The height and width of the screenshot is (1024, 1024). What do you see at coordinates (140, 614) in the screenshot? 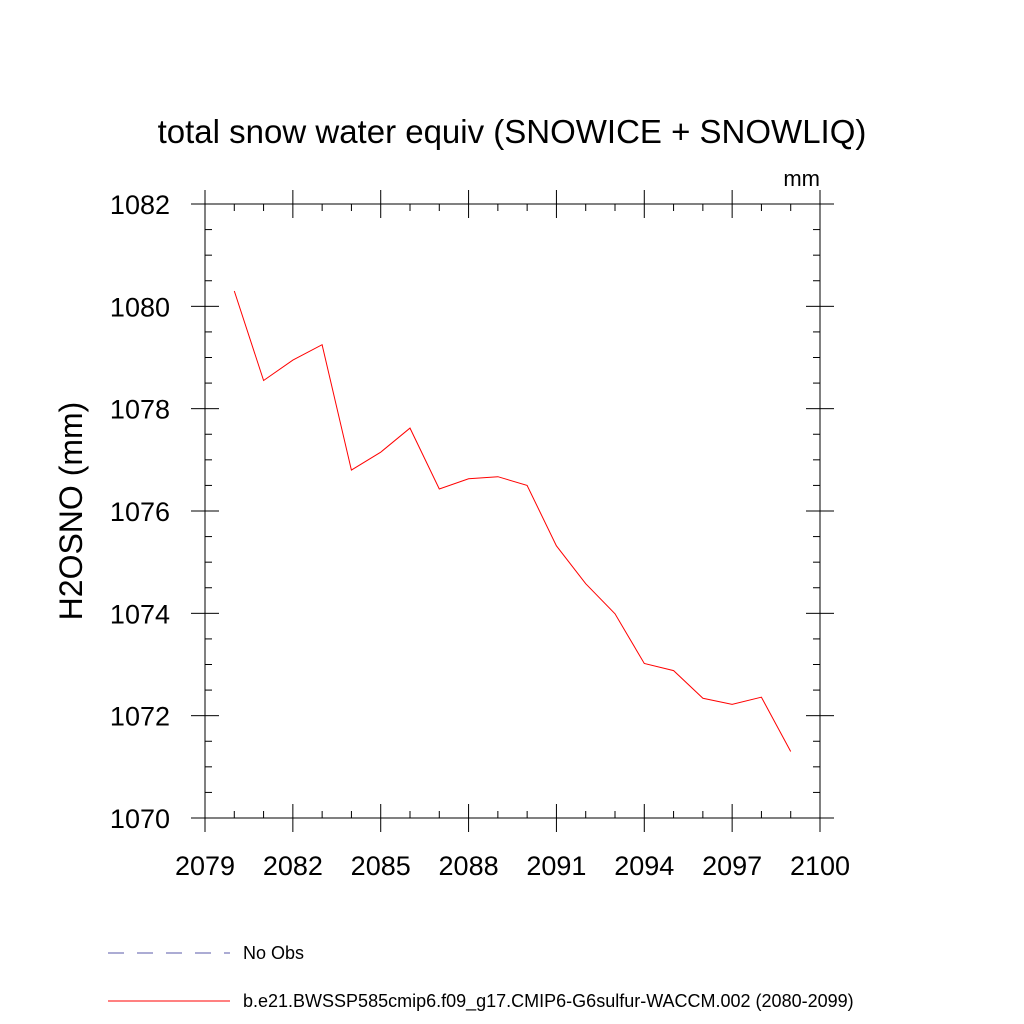
I see `y-tick-label: 1074` at bounding box center [140, 614].